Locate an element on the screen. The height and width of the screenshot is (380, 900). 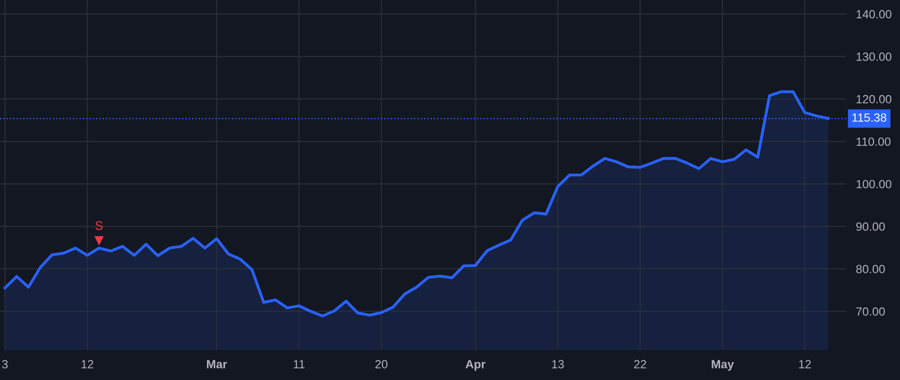
y-tick-label: 130.00 is located at coordinates (874, 56).